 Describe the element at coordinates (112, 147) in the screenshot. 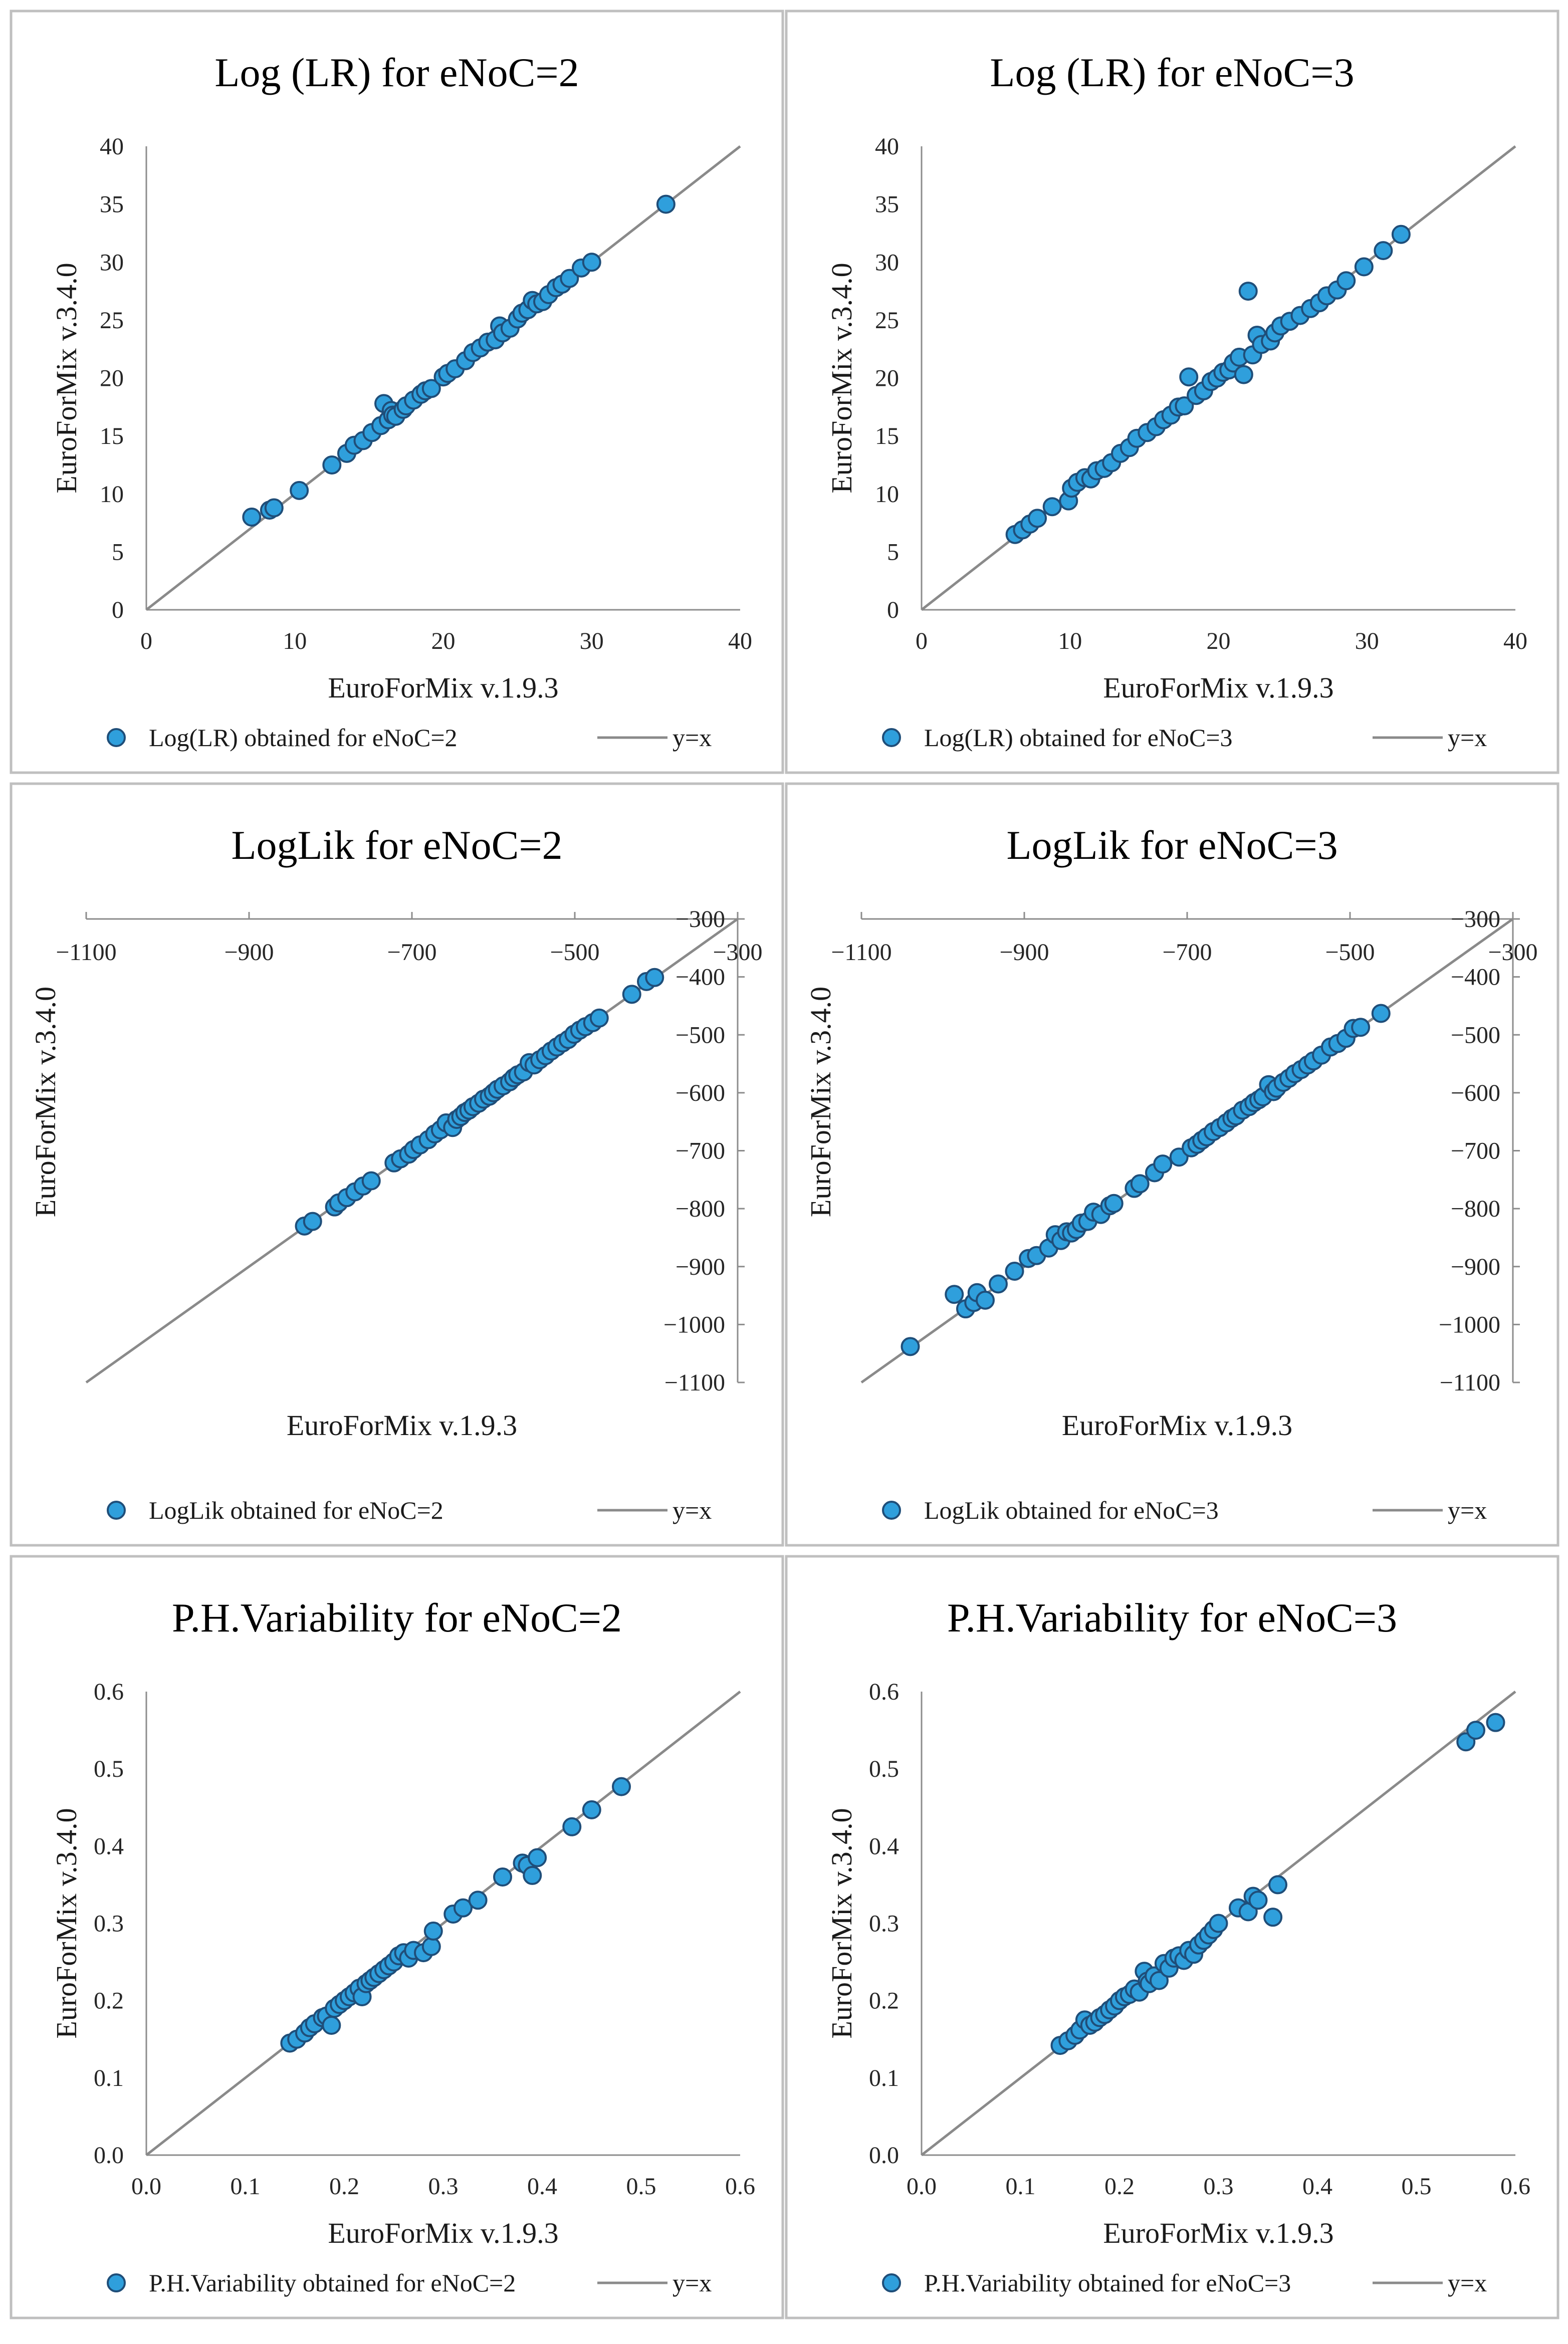

I see `y-tick-label: 40` at that location.